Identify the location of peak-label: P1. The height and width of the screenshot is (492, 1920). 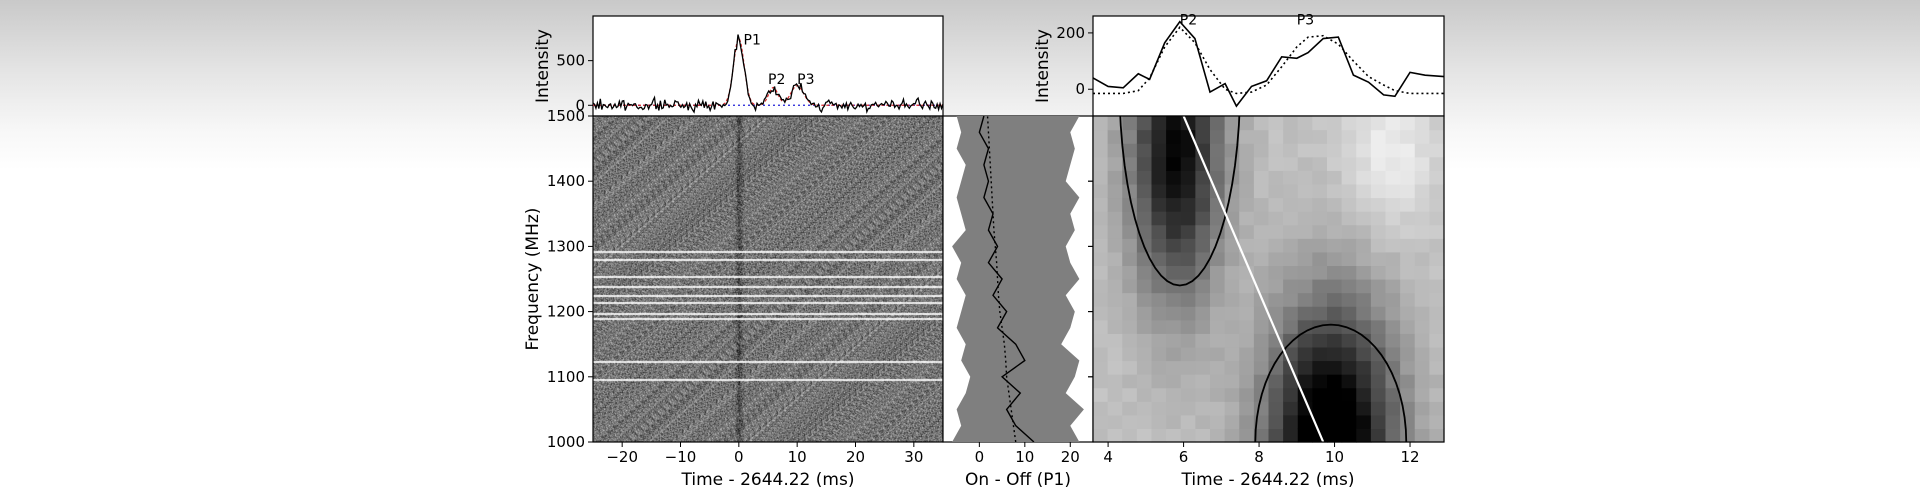
(752, 41).